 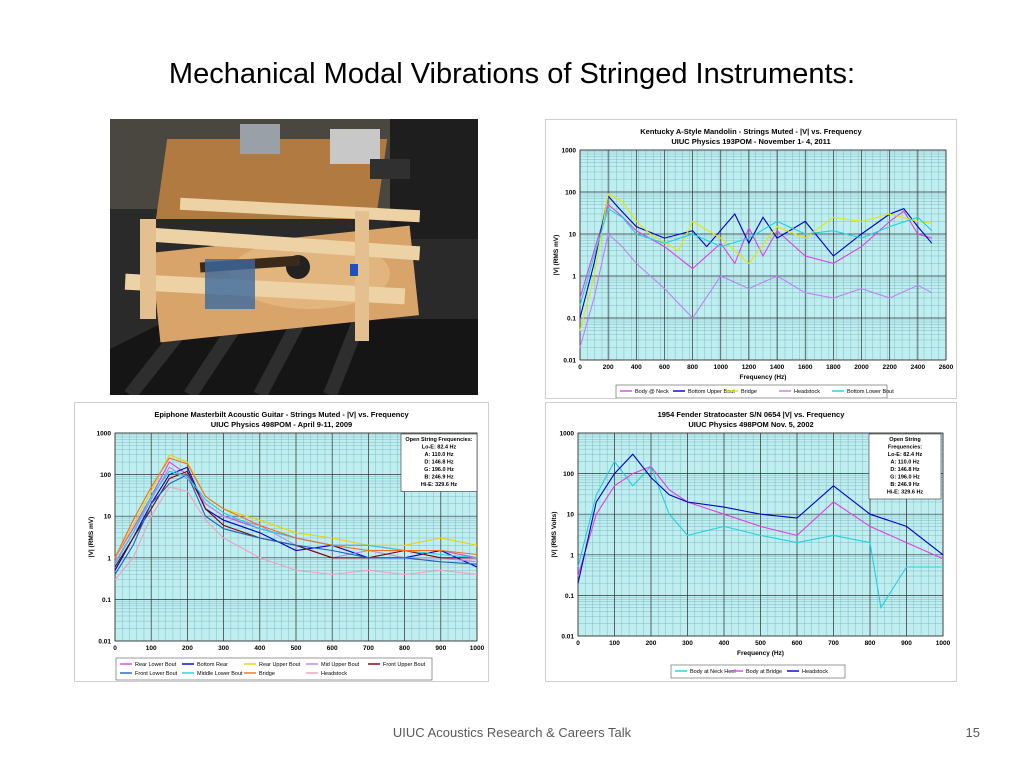 What do you see at coordinates (156, 674) in the screenshot?
I see `legend-label: Front Lower Bout` at bounding box center [156, 674].